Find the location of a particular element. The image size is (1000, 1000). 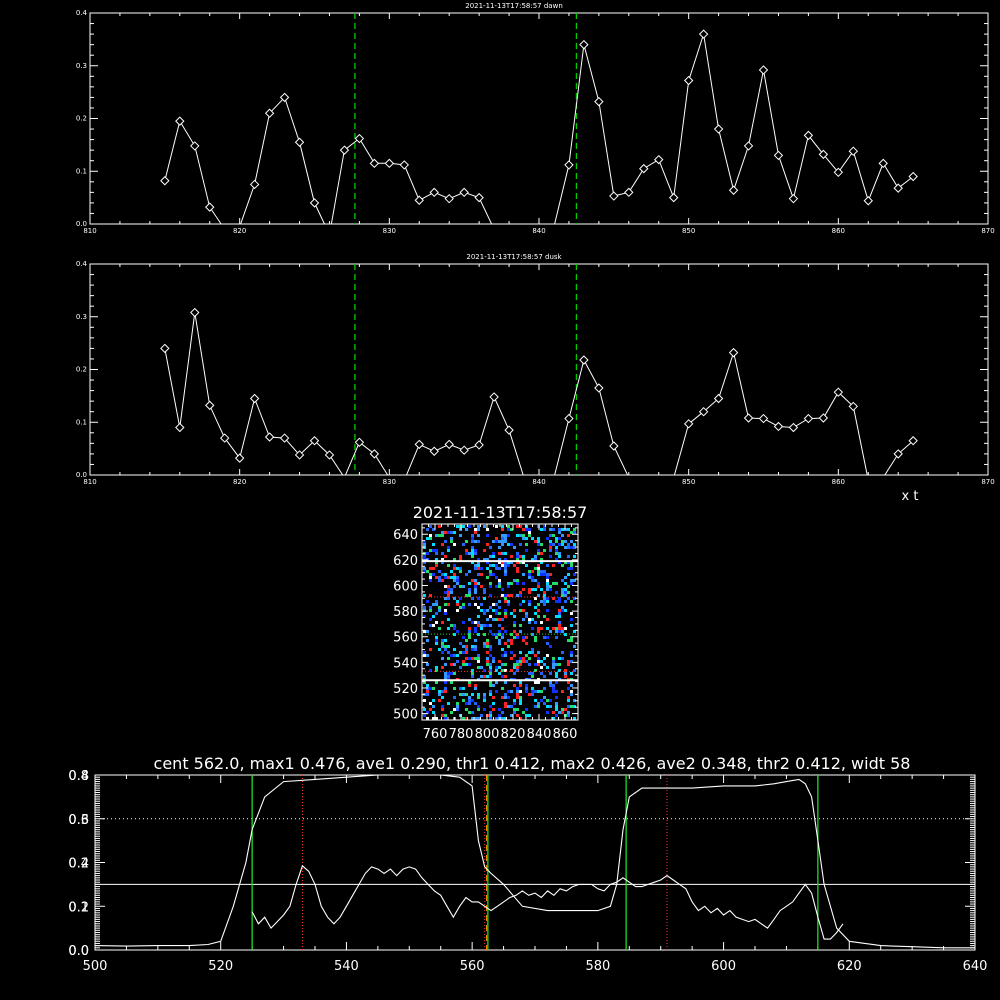

x-tick-label: 780 is located at coordinates (461, 734).